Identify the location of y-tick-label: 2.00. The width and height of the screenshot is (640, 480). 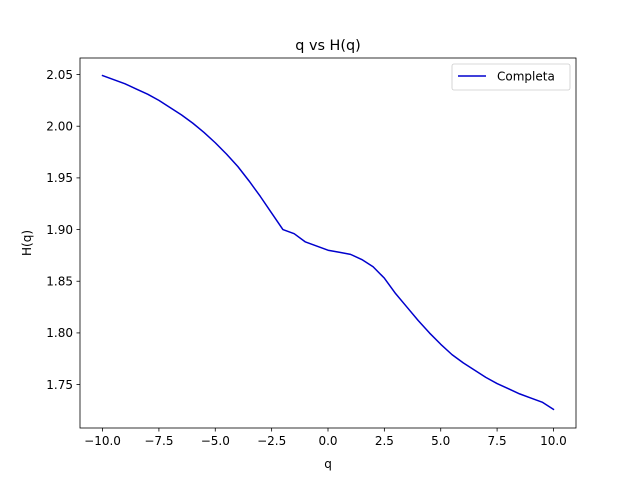
(59, 127).